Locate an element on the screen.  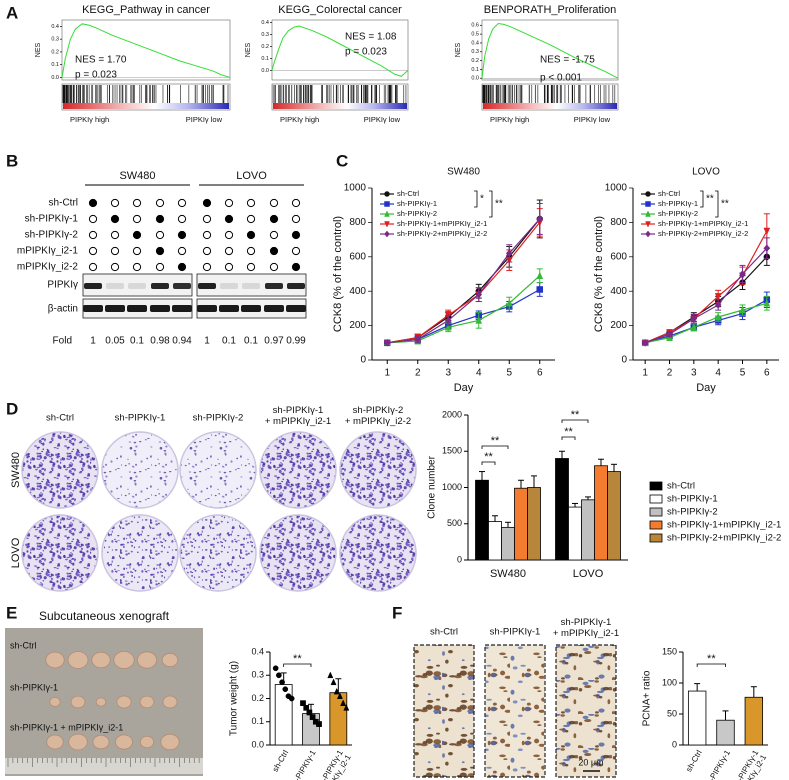
x-tick-label: sh-Ctrl is located at coordinates (694, 760).